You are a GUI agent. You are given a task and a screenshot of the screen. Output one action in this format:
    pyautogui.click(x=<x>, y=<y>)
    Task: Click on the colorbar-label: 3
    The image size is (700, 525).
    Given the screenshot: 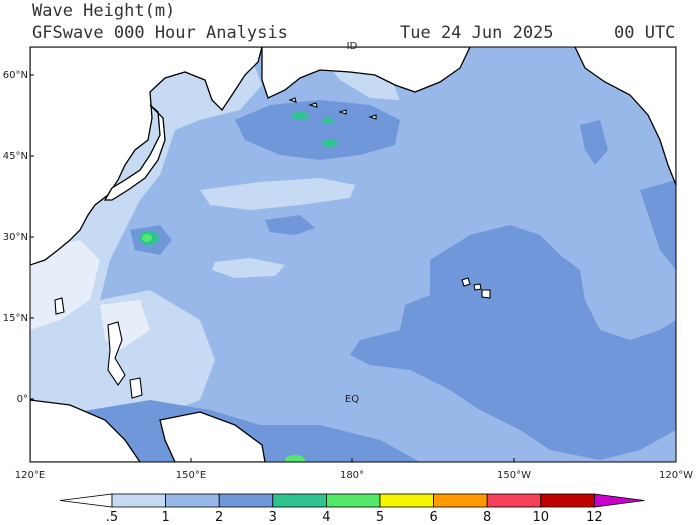 What is the action you would take?
    pyautogui.click(x=273, y=517)
    